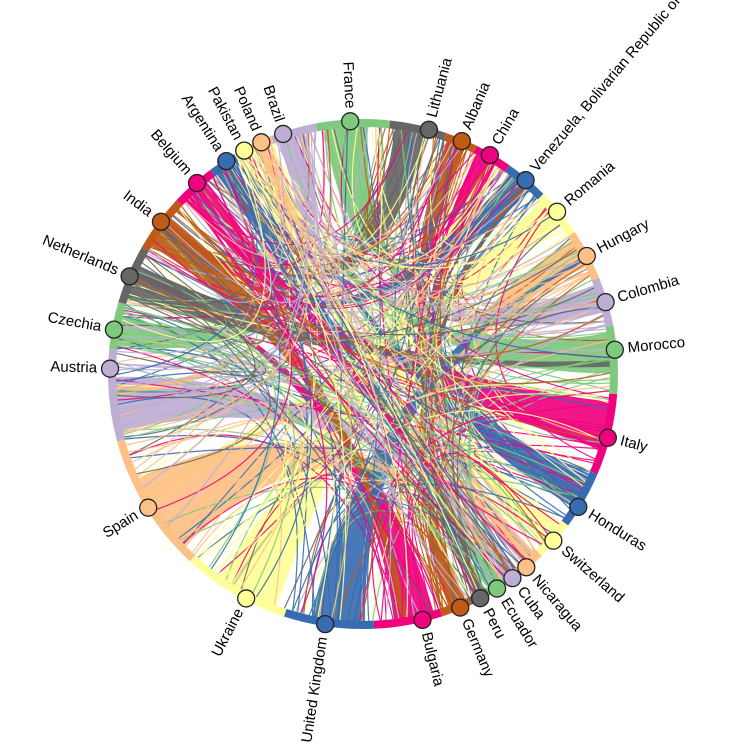 The height and width of the screenshot is (750, 750). I want to click on node-label: Czechia, so click(74, 322).